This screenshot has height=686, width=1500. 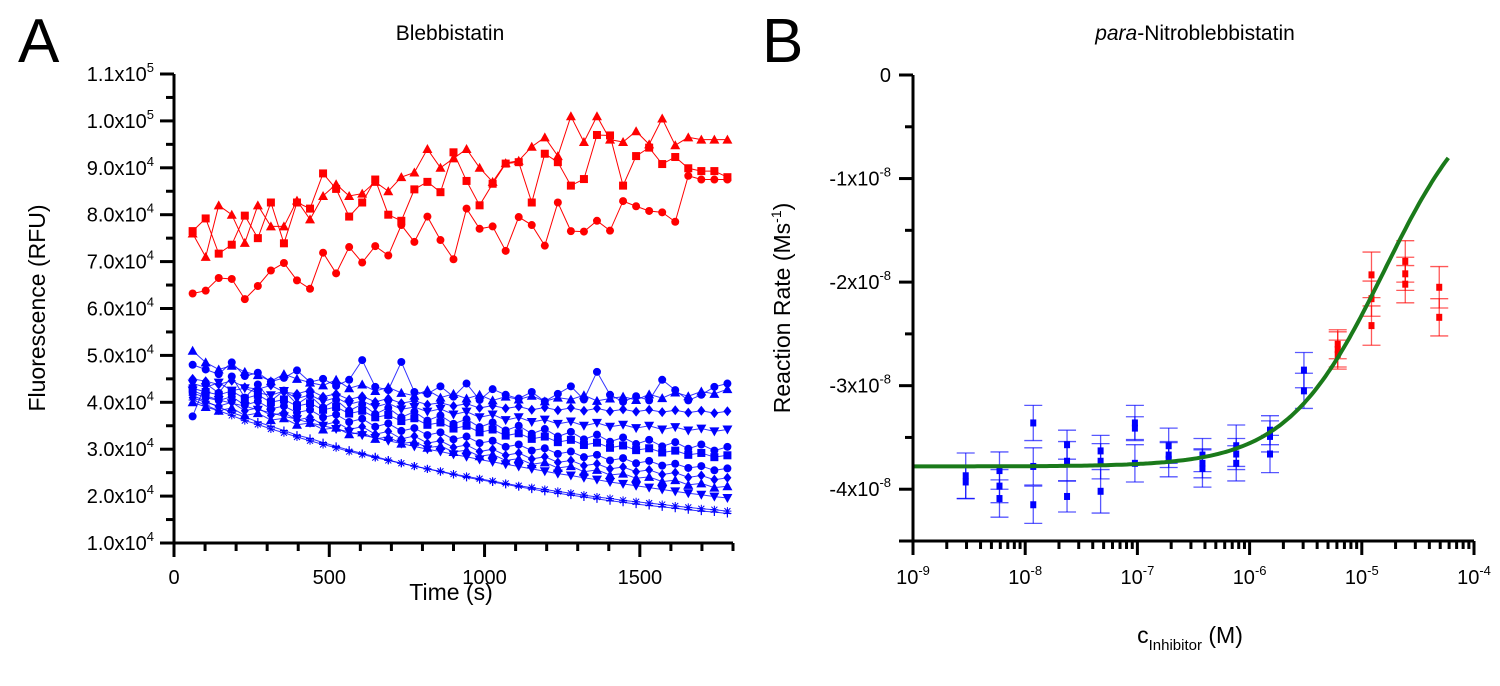 What do you see at coordinates (120, 354) in the screenshot?
I see `y-tick-label: 5.0x10⁴` at bounding box center [120, 354].